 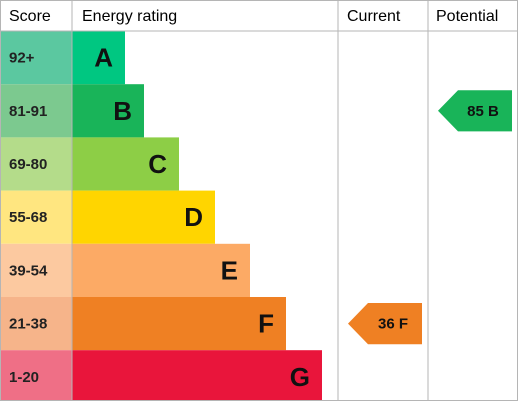 I want to click on score-cell-f, so click(x=36, y=324).